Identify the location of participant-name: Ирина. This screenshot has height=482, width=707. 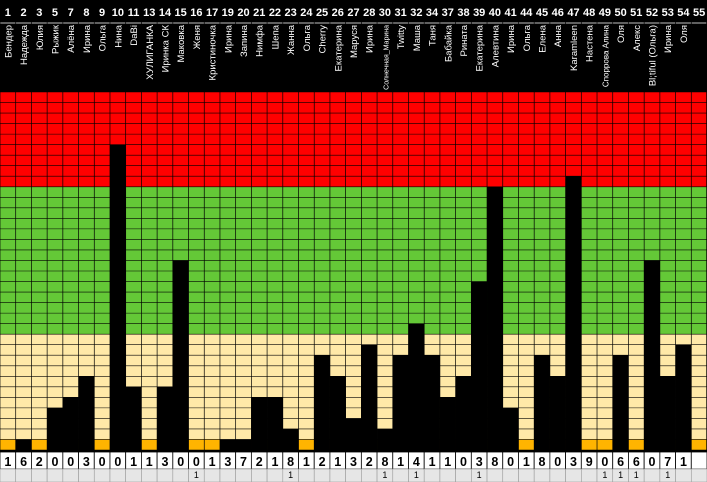
(228, 38).